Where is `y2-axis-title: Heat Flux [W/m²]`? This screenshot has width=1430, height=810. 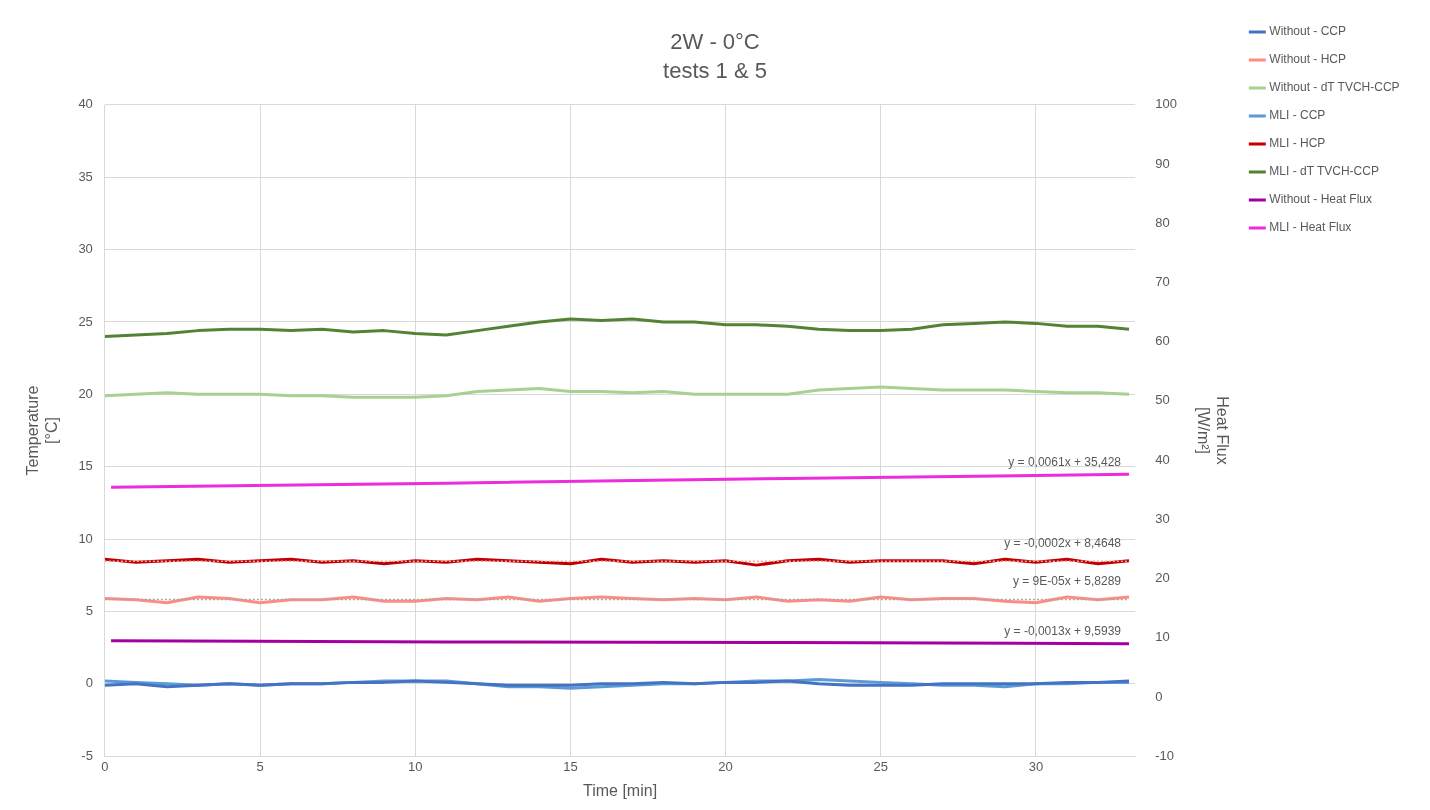
y2-axis-title: Heat Flux [W/m²] is located at coordinates (1213, 430).